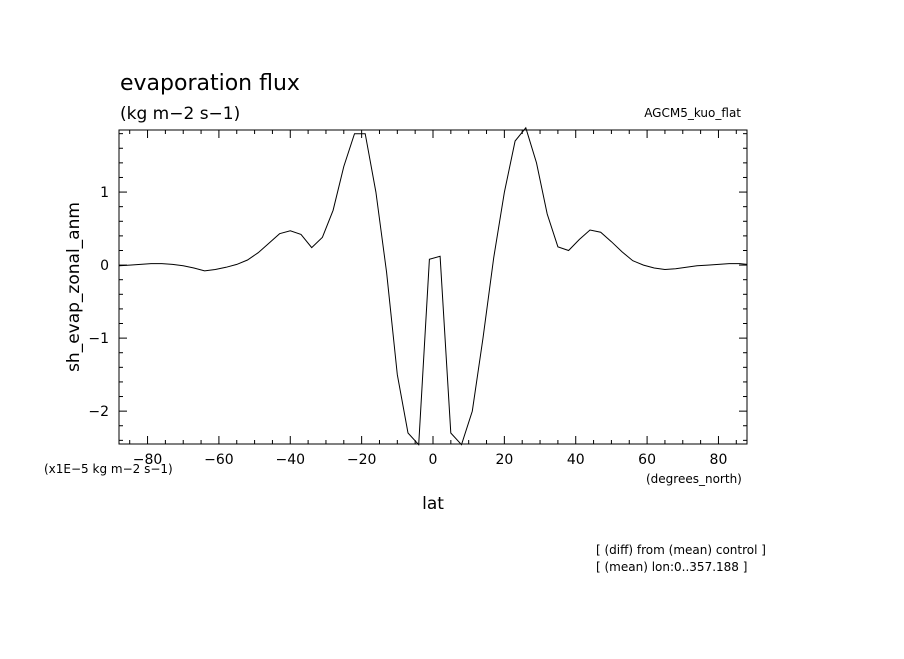  I want to click on note-mean: [ (mean) lon:0..357.188 ], so click(671, 567).